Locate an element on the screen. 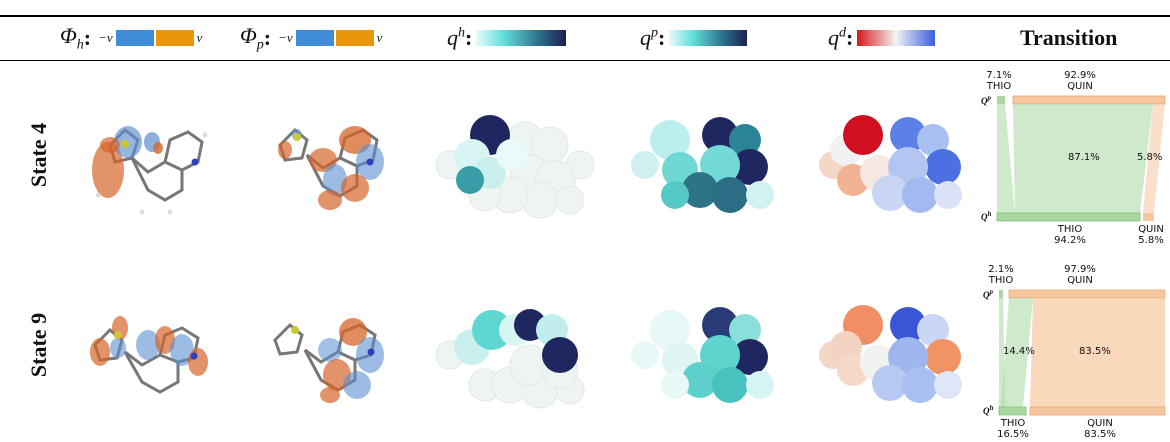  atom-nitrogen is located at coordinates (195, 162).